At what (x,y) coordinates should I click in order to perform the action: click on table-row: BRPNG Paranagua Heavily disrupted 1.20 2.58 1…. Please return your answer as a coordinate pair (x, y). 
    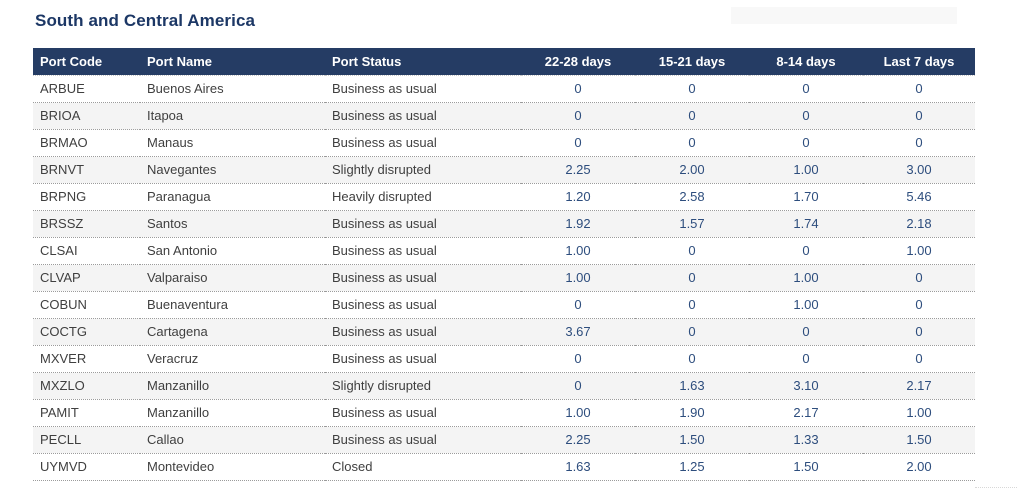
    Looking at the image, I should click on (504, 197).